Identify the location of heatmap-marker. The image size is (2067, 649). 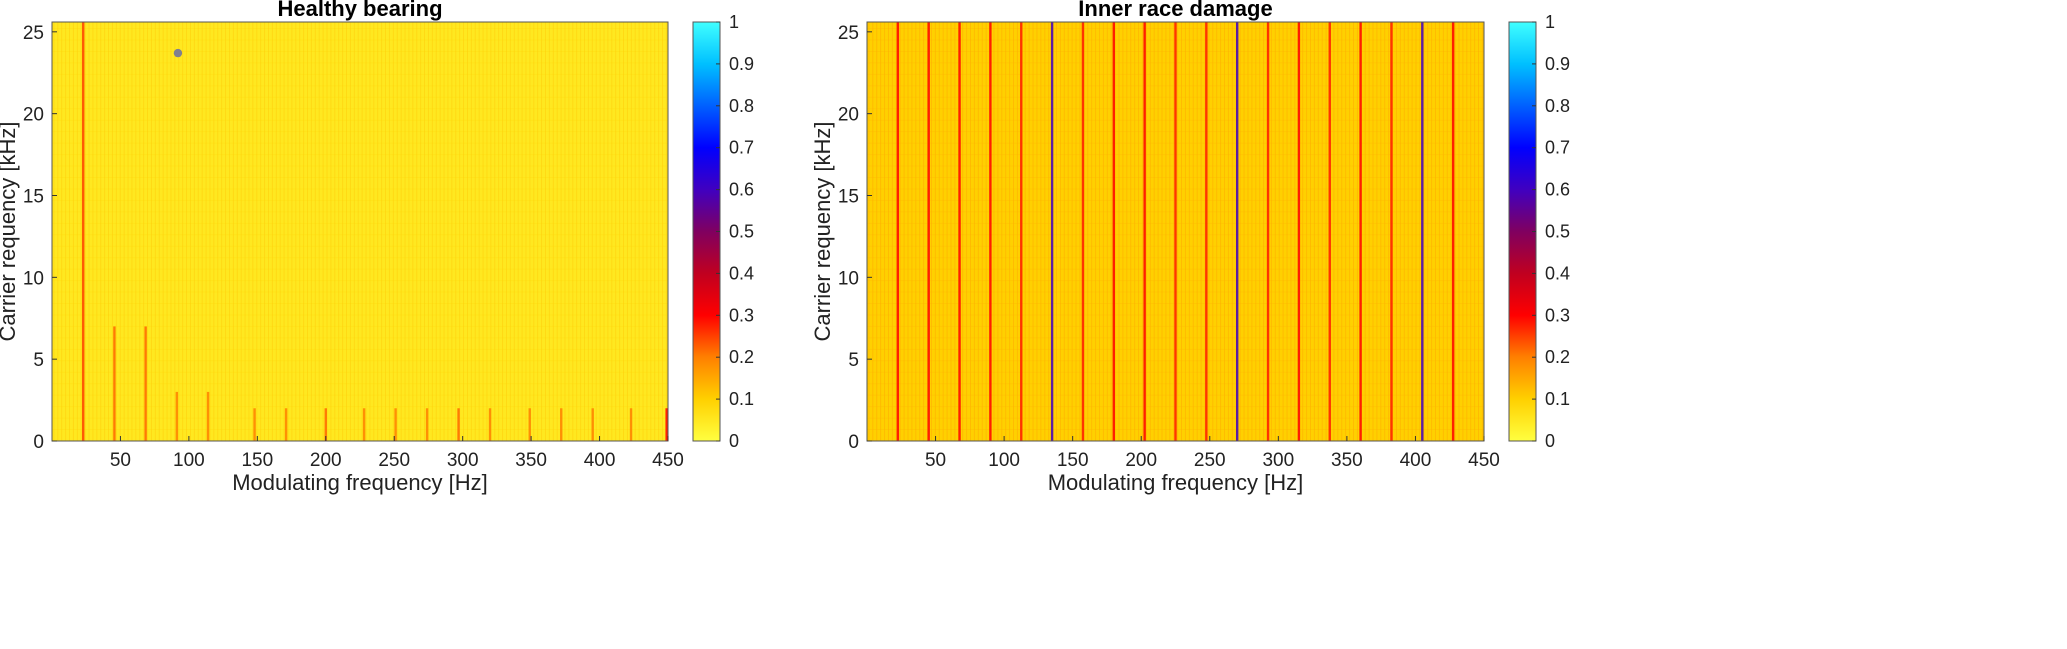
(178, 53).